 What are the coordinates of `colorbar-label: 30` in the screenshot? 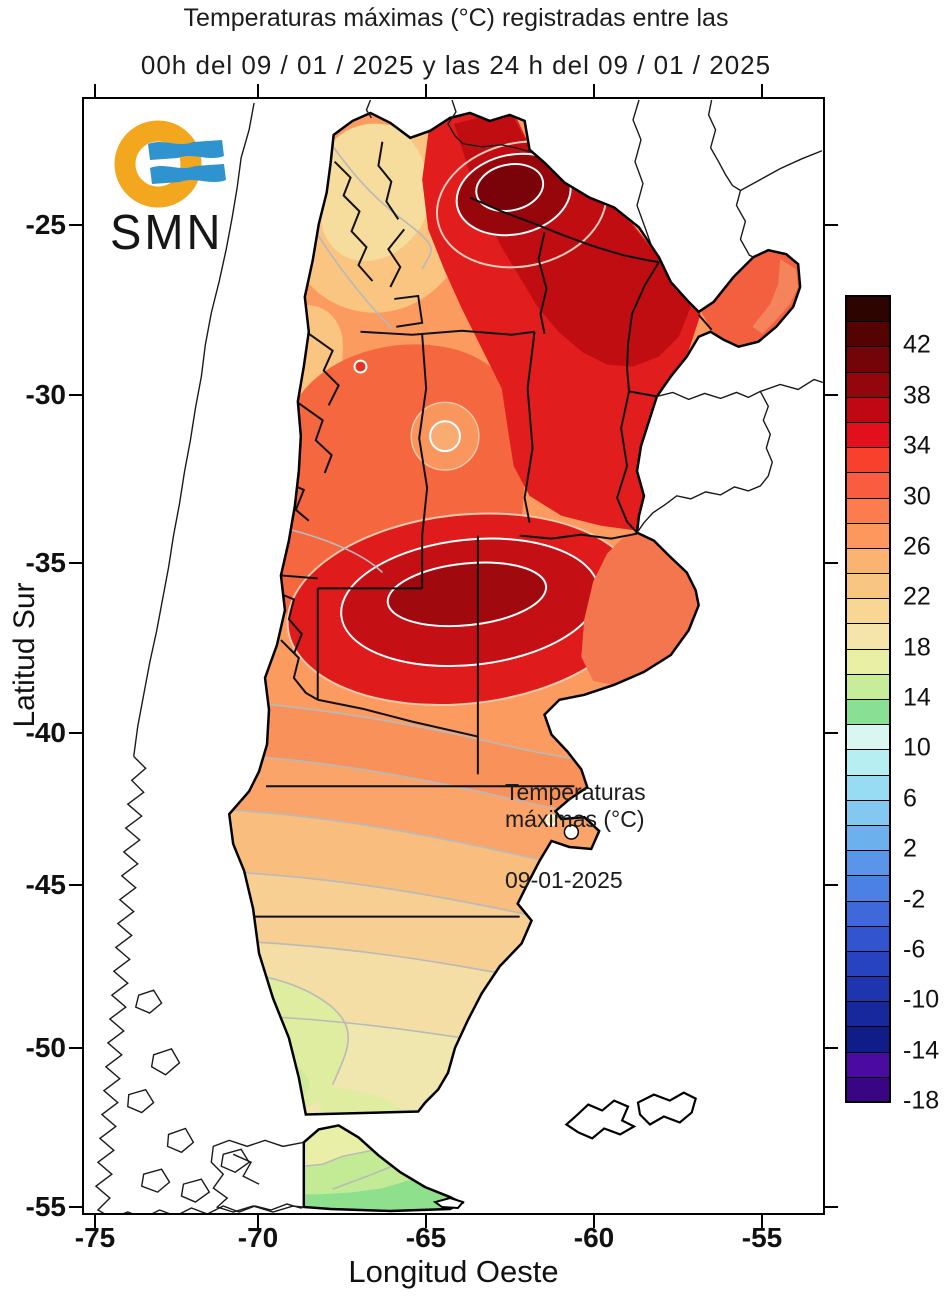 It's located at (917, 496).